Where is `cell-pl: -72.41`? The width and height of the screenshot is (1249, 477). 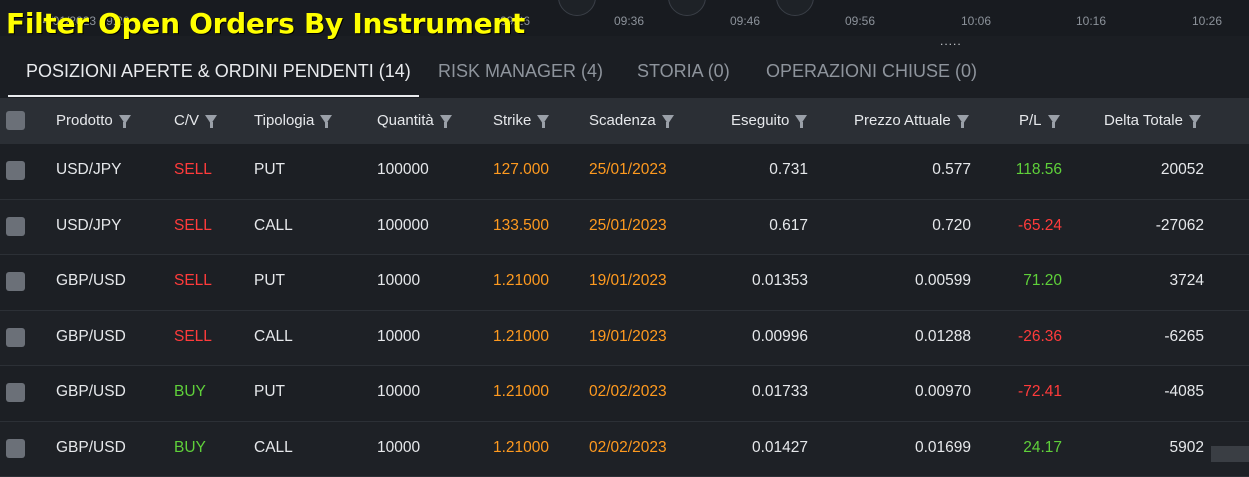 cell-pl: -72.41 is located at coordinates (1040, 393).